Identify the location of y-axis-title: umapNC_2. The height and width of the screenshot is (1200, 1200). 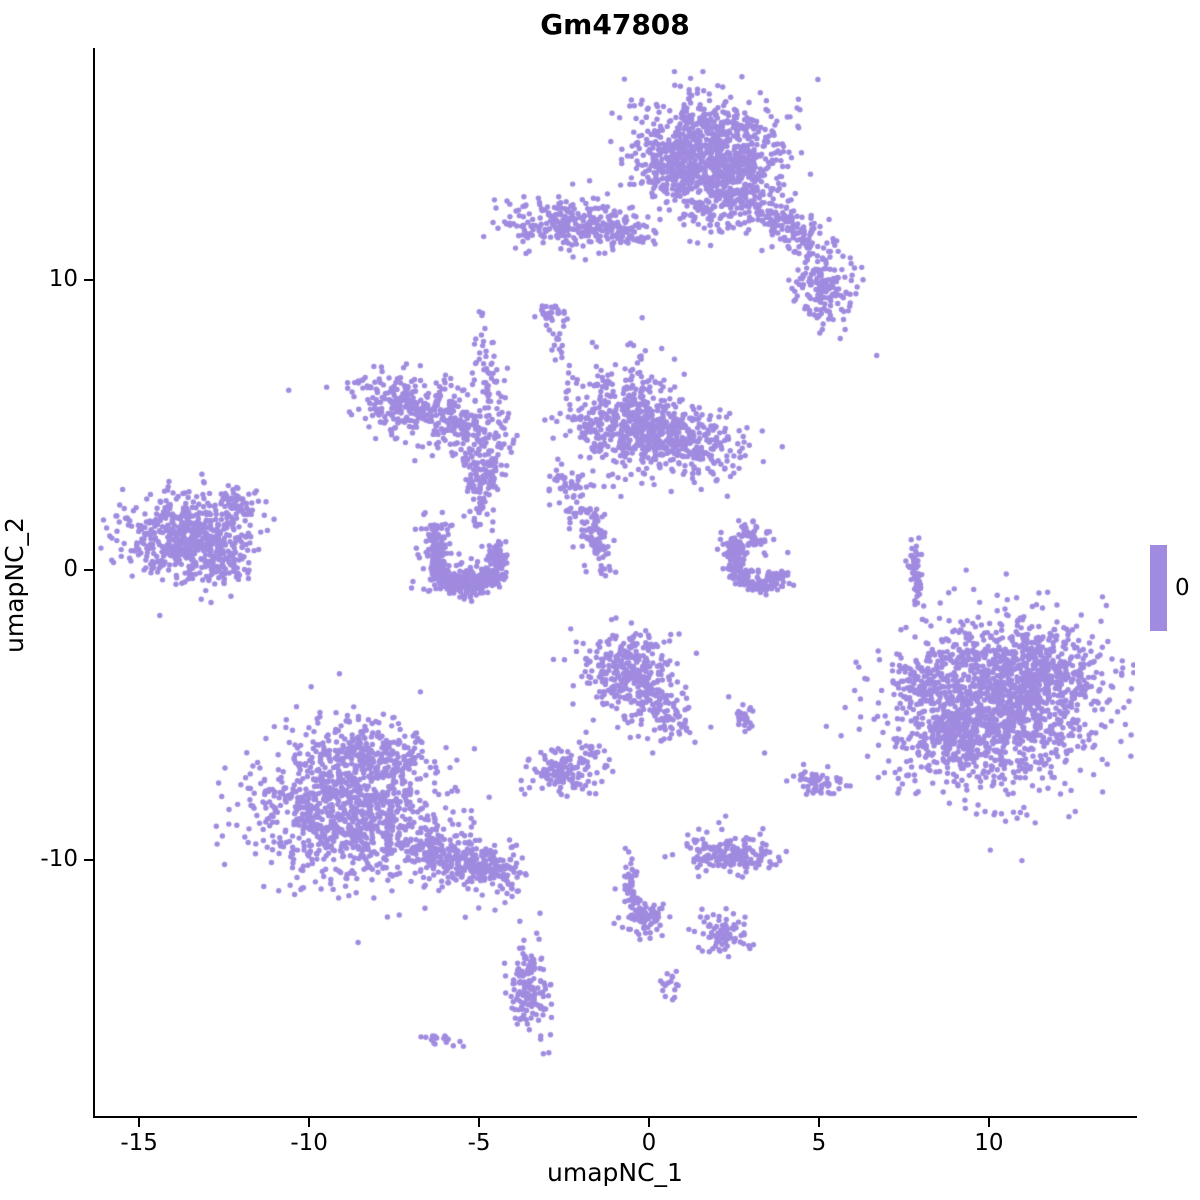
(14, 585).